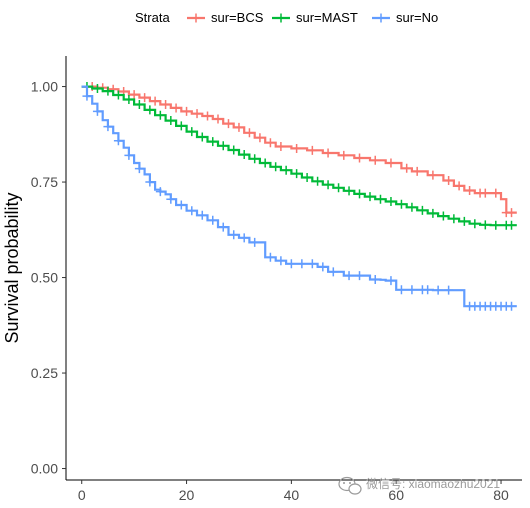 This screenshot has width=530, height=508. I want to click on legend-item: sur=BCS, so click(225, 17).